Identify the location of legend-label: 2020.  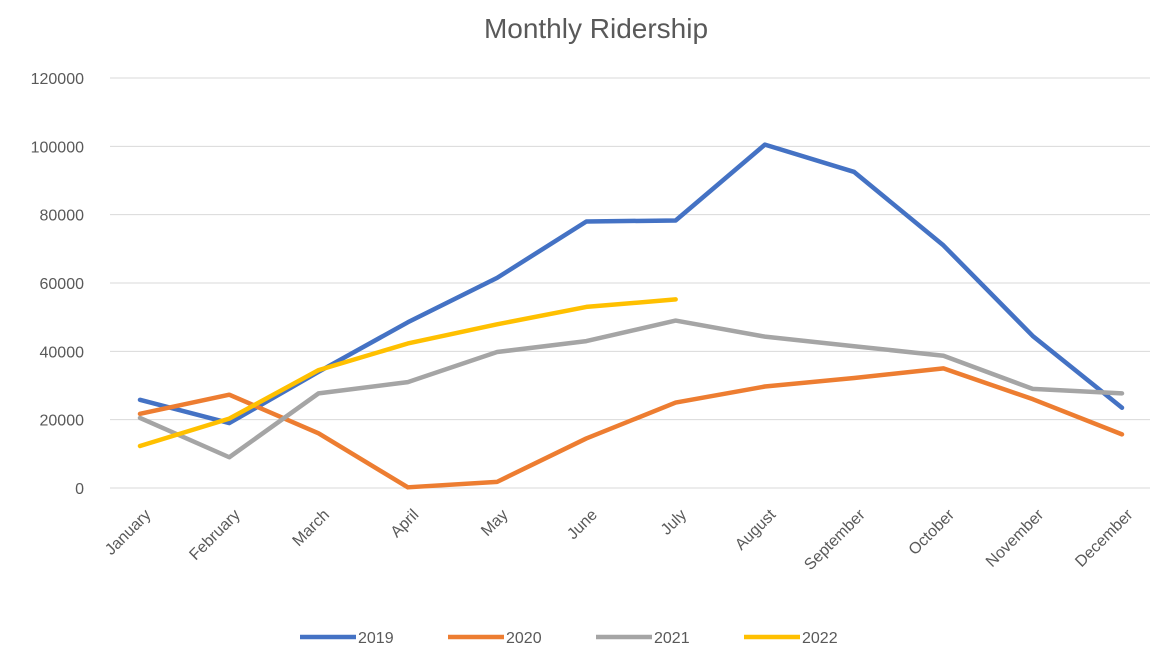
(524, 638).